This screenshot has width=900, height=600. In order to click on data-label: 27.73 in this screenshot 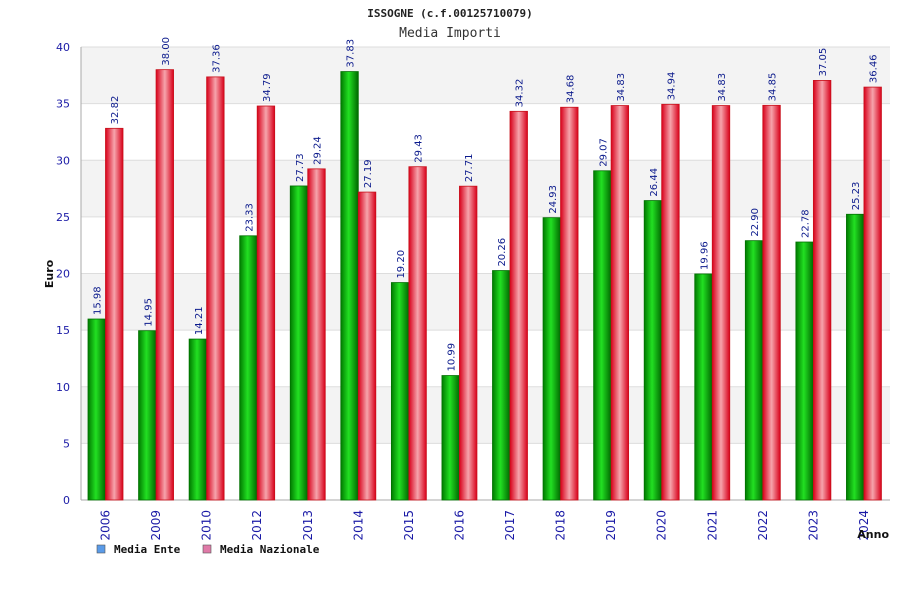, I will do `click(300, 167)`.